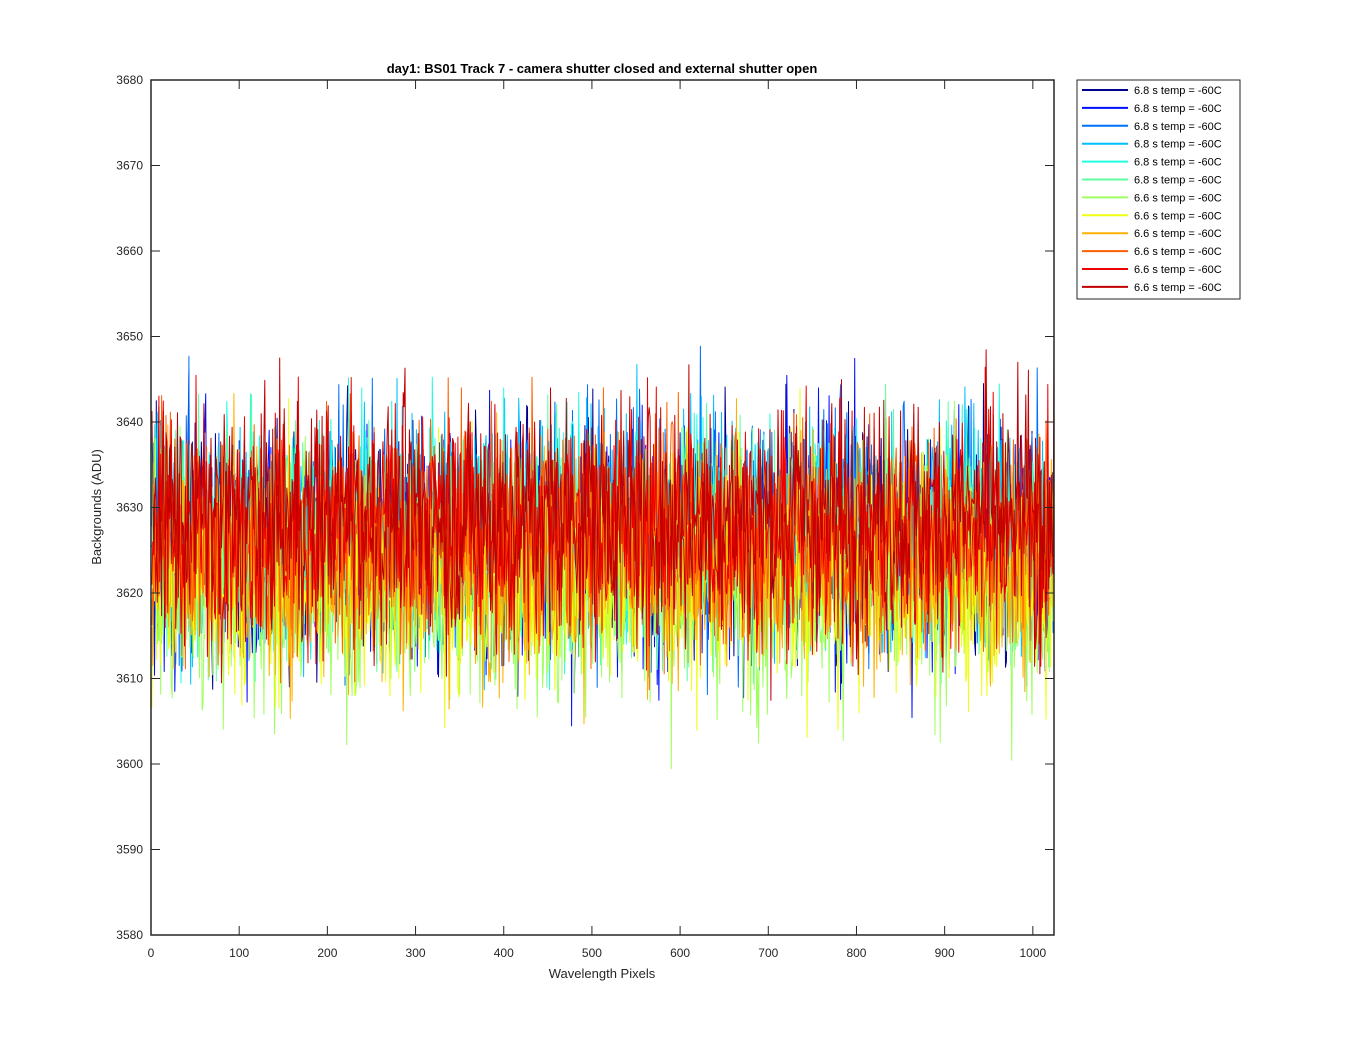 The width and height of the screenshot is (1350, 1055). What do you see at coordinates (151, 953) in the screenshot?
I see `x-tick-label: 0` at bounding box center [151, 953].